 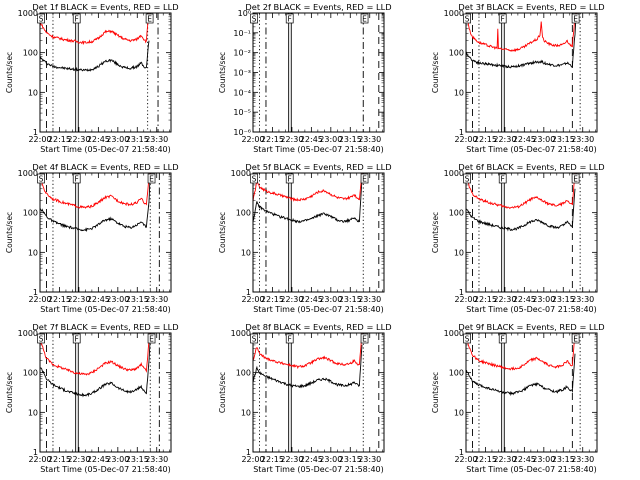 What do you see at coordinates (242, 33) in the screenshot?
I see `y-tick-label: 10⁻¹` at bounding box center [242, 33].